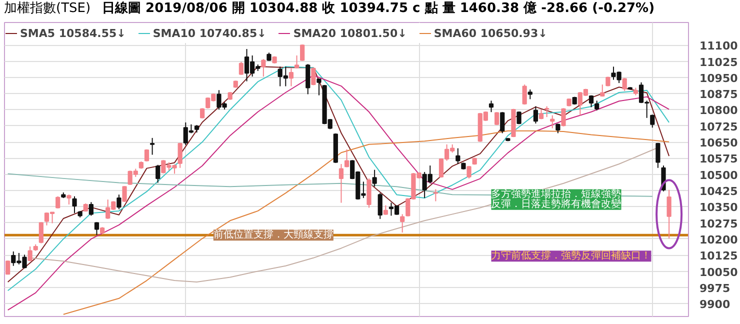 The image size is (740, 324). I want to click on legend-label: SMA60 10650.93↓, so click(491, 33).